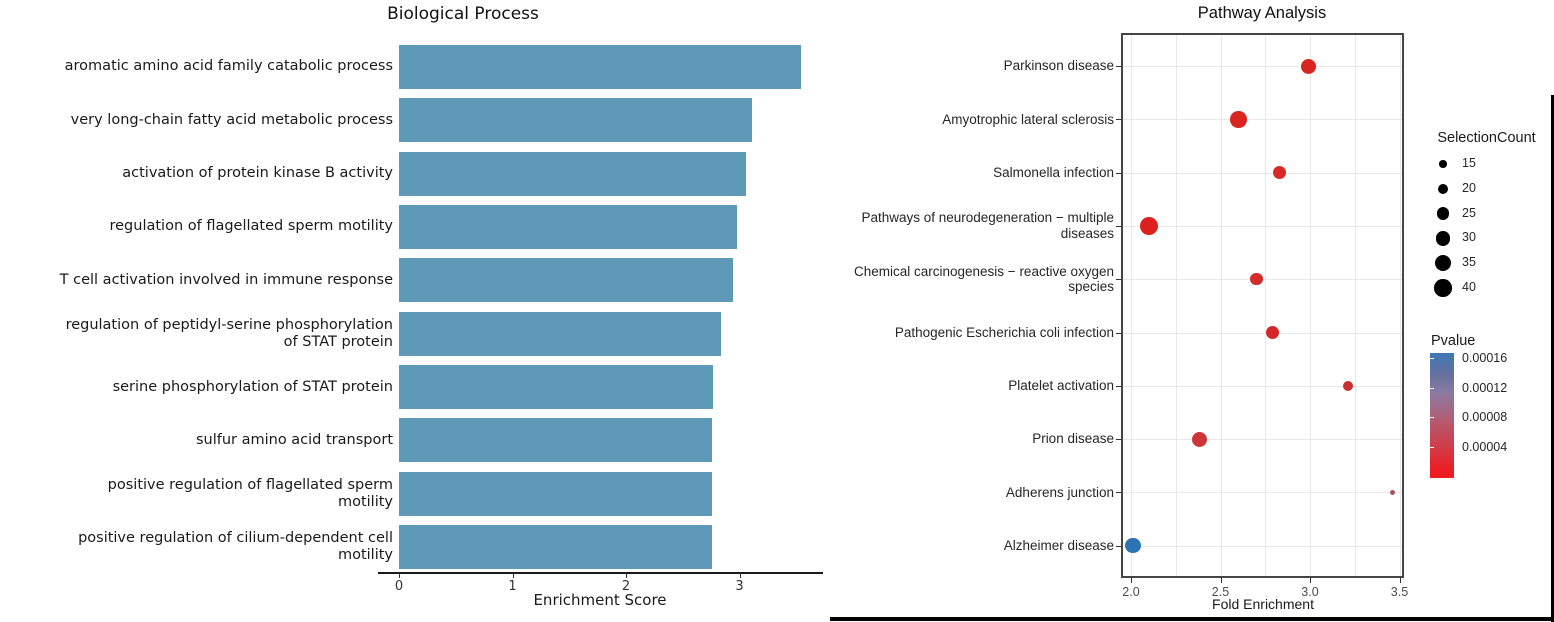  I want to click on category-label: Adherens junction, so click(1059, 492).